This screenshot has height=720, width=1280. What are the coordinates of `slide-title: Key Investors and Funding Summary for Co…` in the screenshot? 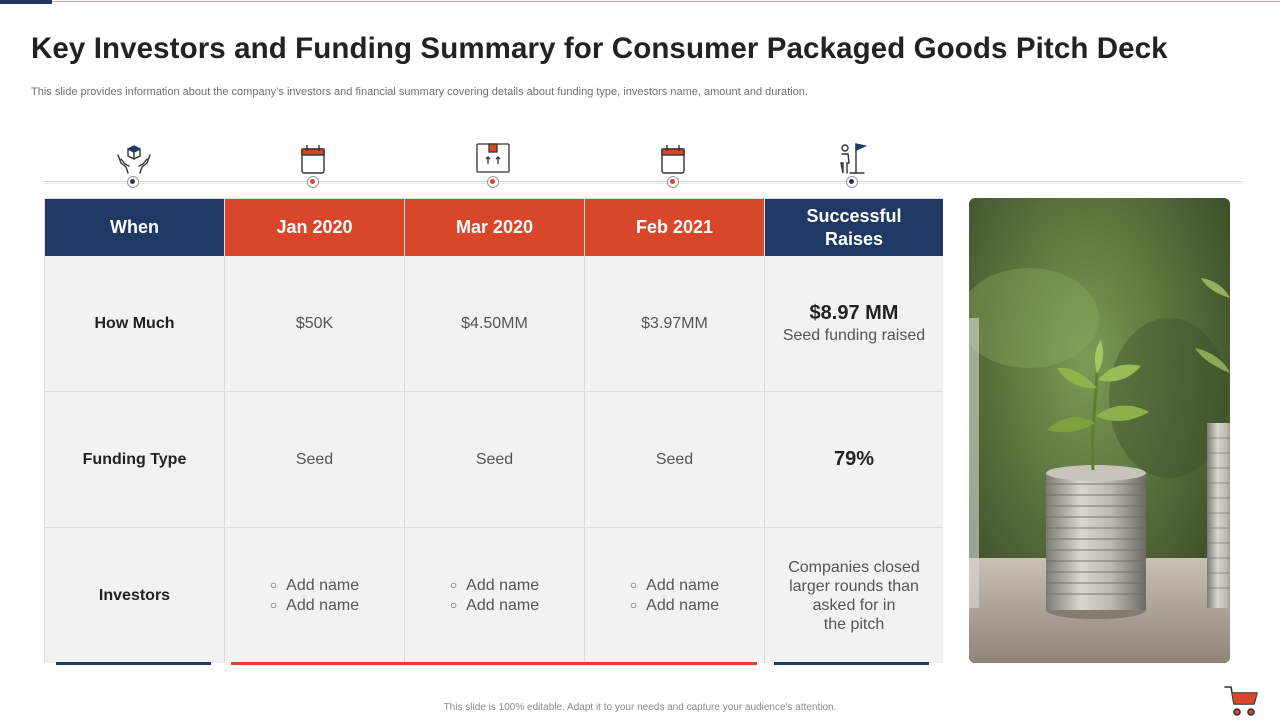 It's located at (599, 48).